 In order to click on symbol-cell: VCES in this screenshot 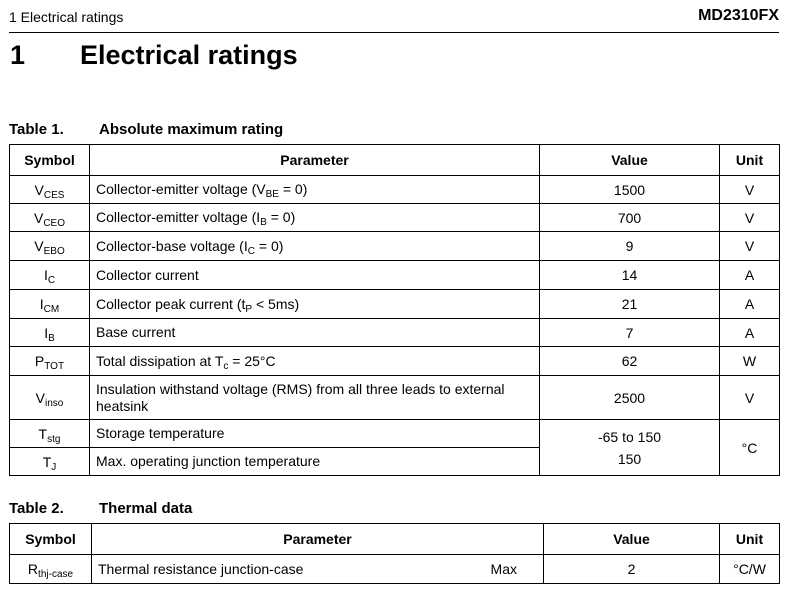, I will do `click(49, 189)`.